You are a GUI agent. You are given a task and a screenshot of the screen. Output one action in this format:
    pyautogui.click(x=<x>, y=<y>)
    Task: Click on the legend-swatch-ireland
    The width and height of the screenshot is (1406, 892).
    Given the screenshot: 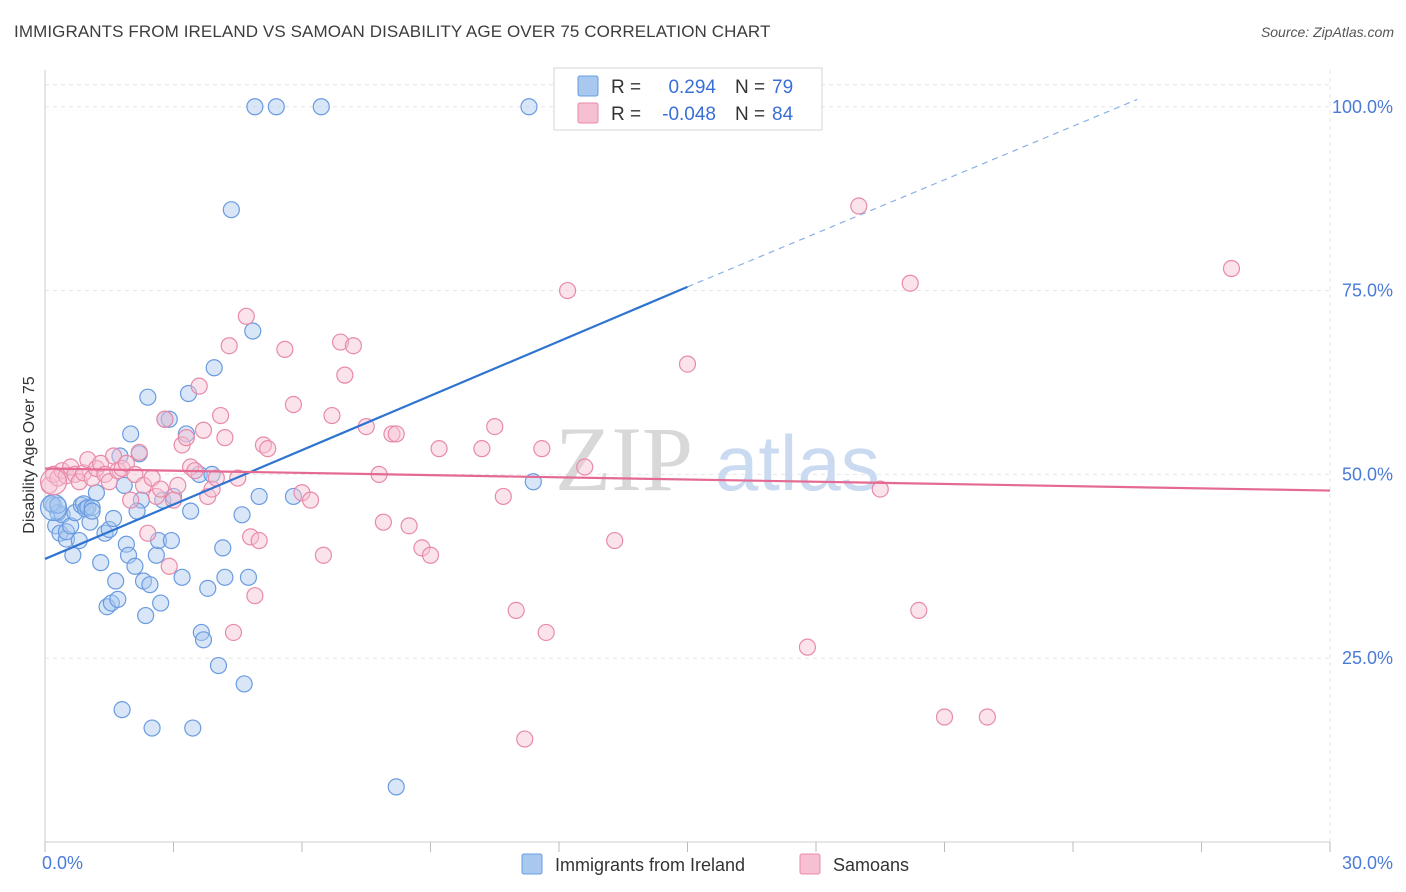 What is the action you would take?
    pyautogui.click(x=588, y=86)
    